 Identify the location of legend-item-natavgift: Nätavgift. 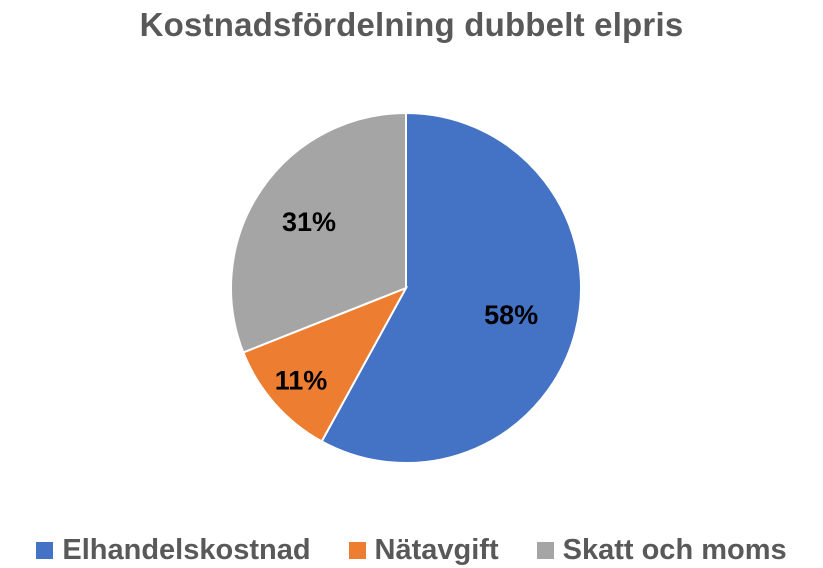
(423, 550).